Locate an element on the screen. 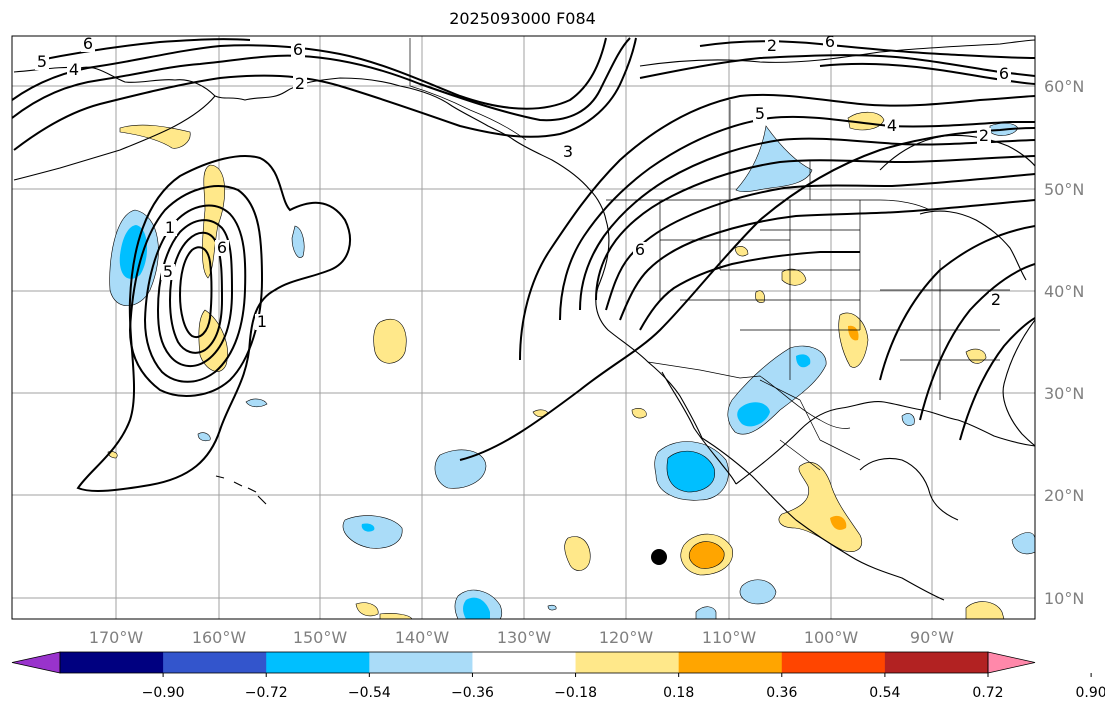 The height and width of the screenshot is (712, 1105). lon-label: 100°W is located at coordinates (831, 637).